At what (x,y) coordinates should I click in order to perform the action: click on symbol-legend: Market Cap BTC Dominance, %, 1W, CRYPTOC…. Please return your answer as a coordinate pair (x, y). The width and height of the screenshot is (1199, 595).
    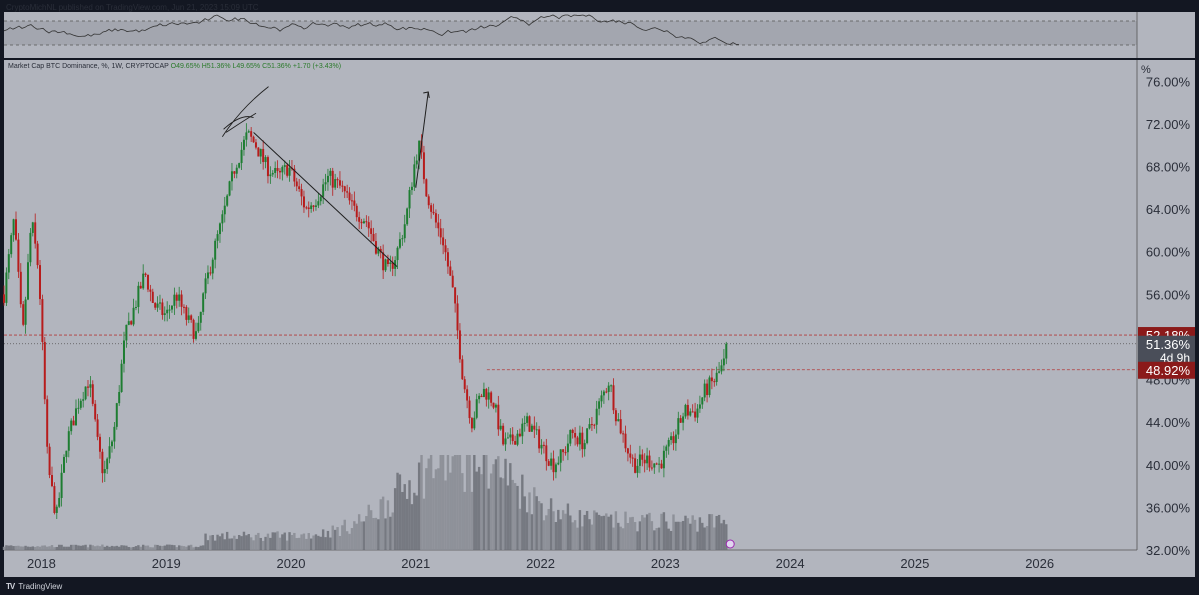
    Looking at the image, I should click on (174, 66).